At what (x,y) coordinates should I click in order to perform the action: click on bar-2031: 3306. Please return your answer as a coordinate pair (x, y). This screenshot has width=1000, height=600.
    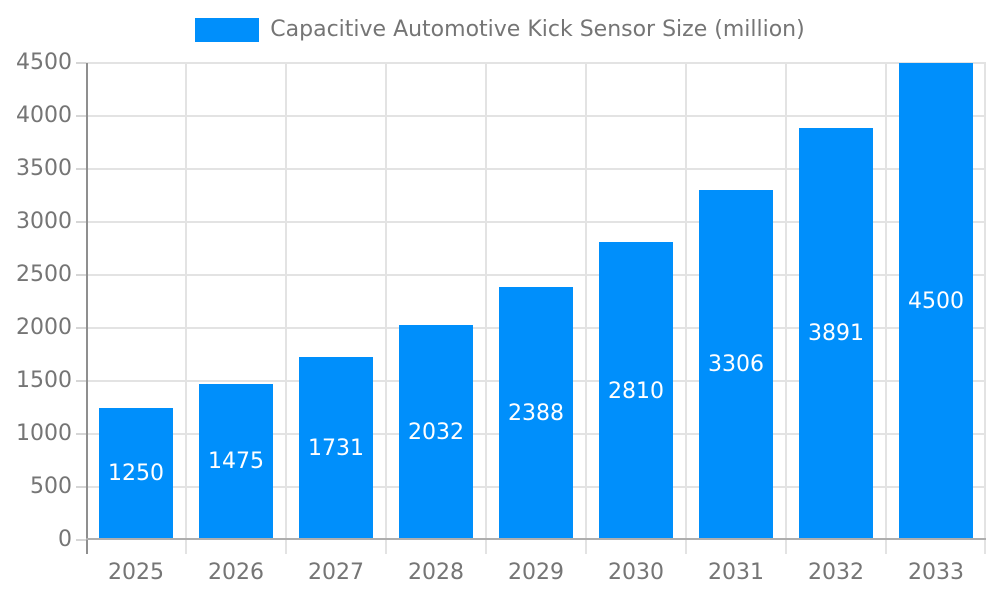
    Looking at the image, I should click on (736, 364).